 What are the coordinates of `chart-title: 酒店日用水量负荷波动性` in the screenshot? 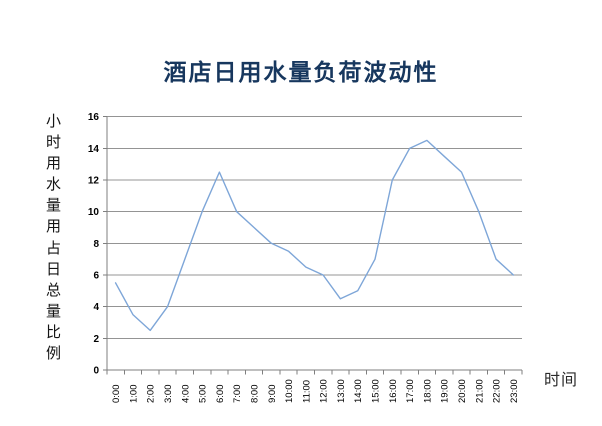 It's located at (301, 72).